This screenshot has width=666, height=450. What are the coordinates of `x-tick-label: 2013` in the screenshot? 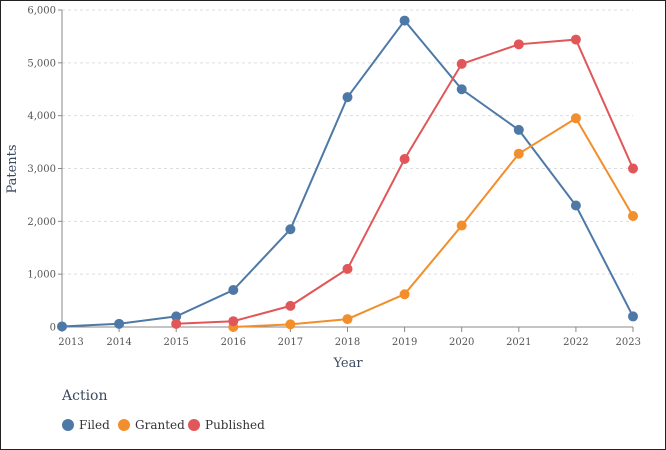 It's located at (70, 342).